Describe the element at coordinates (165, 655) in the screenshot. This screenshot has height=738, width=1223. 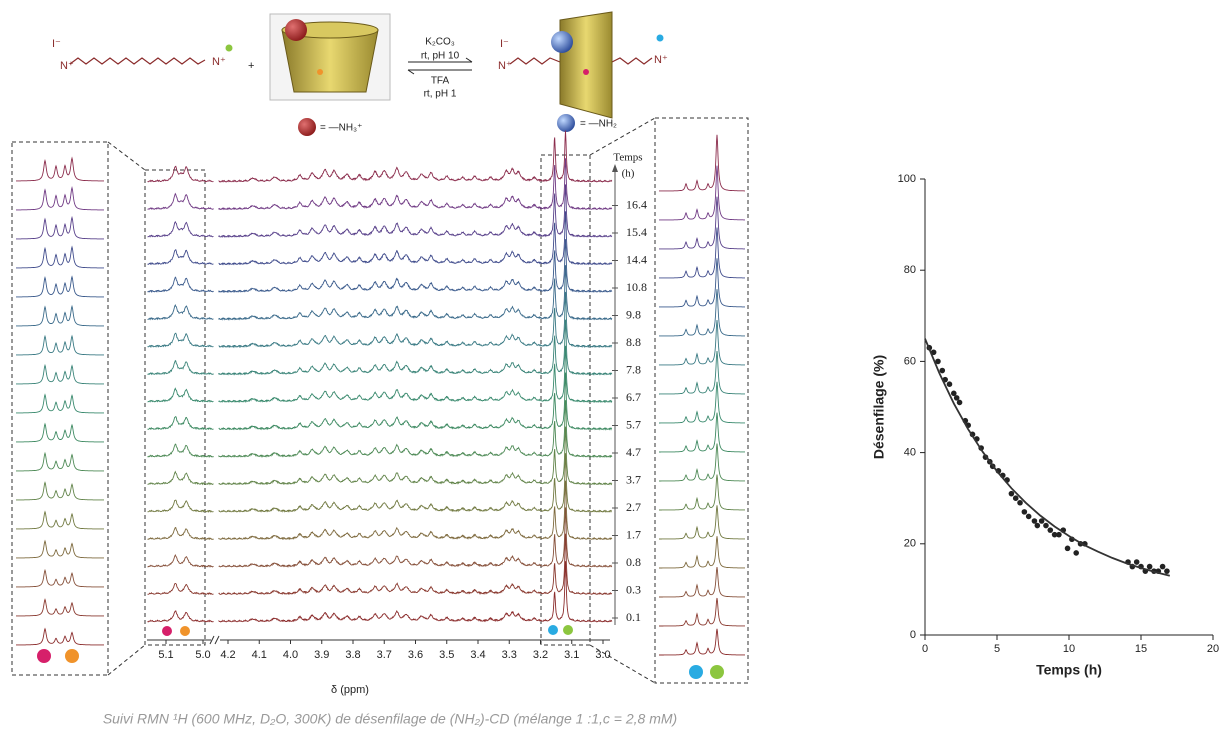
I see `ppm-tick-label: 5.1` at that location.